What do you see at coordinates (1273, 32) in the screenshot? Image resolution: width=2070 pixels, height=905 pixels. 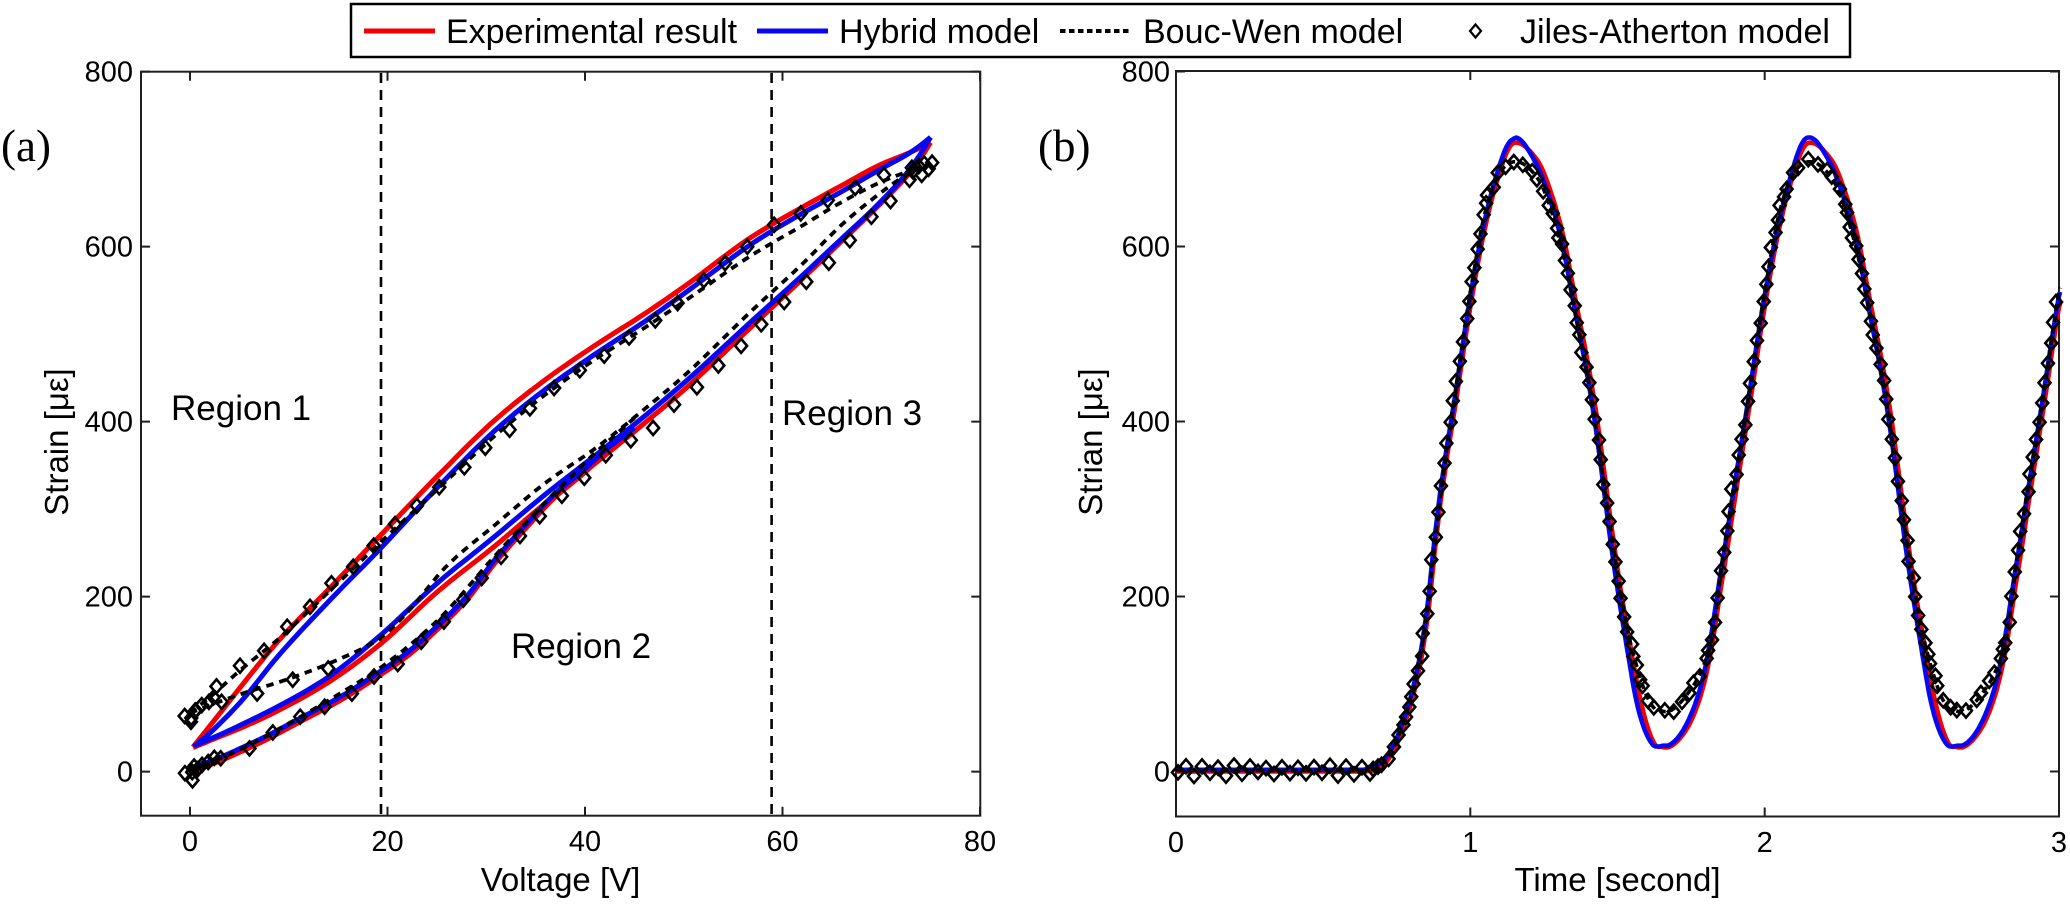 I see `svg-text: Bouc-Wen model` at bounding box center [1273, 32].